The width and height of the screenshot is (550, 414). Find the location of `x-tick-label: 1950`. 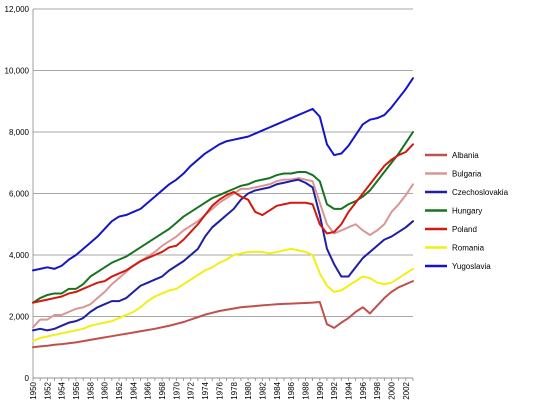

x-tick-label: 1950 is located at coordinates (33, 390).